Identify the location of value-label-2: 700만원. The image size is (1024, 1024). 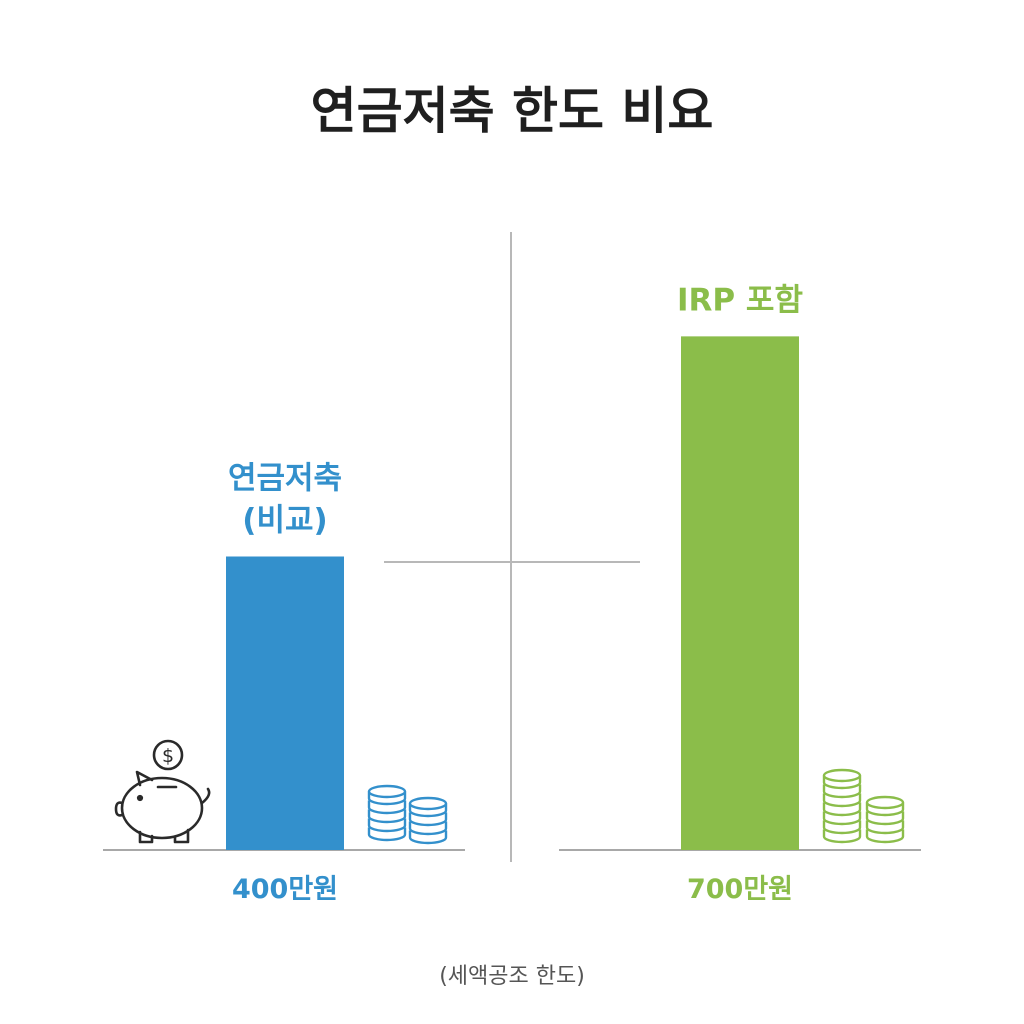
(740, 889).